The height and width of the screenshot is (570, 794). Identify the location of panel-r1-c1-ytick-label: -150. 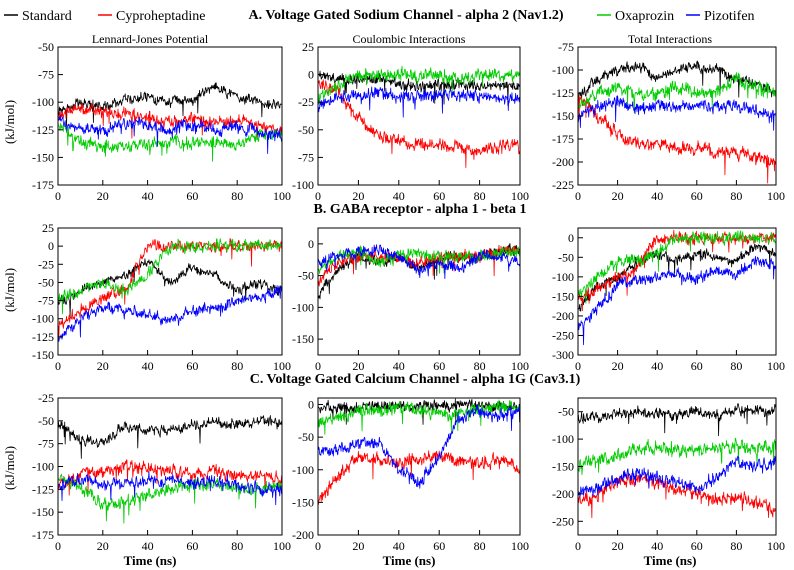
(303, 339).